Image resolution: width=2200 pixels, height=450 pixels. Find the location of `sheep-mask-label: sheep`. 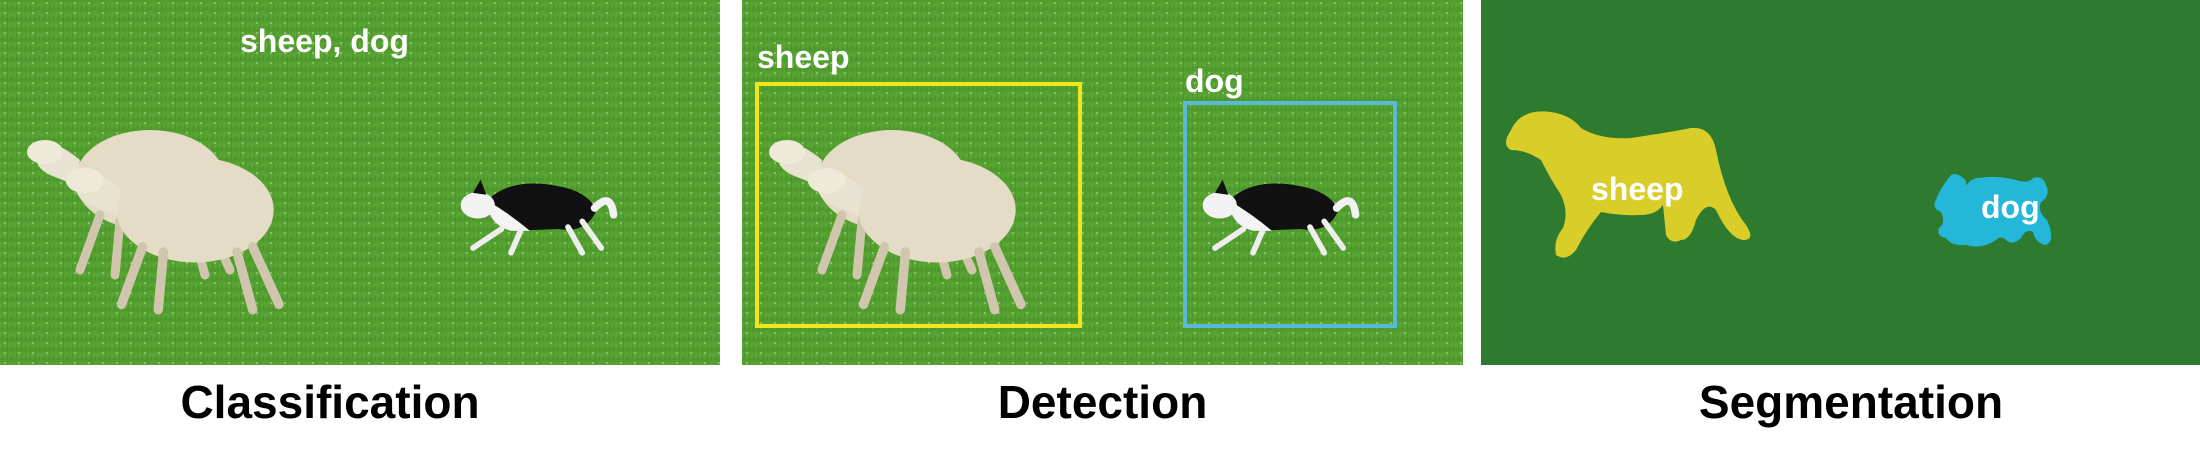

sheep-mask-label: sheep is located at coordinates (1637, 189).